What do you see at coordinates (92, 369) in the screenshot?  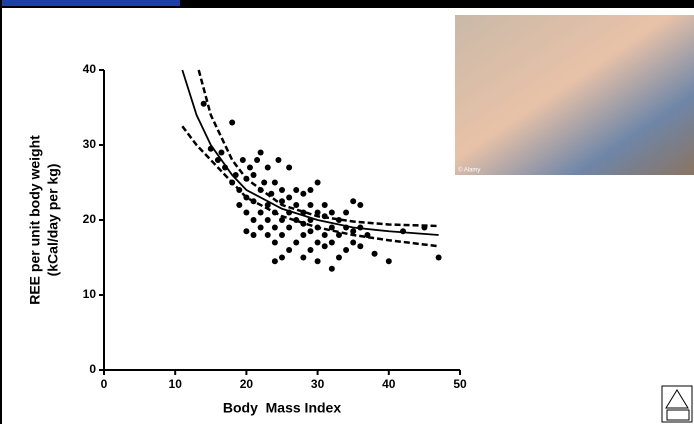 I see `y-tick-label: 0` at bounding box center [92, 369].